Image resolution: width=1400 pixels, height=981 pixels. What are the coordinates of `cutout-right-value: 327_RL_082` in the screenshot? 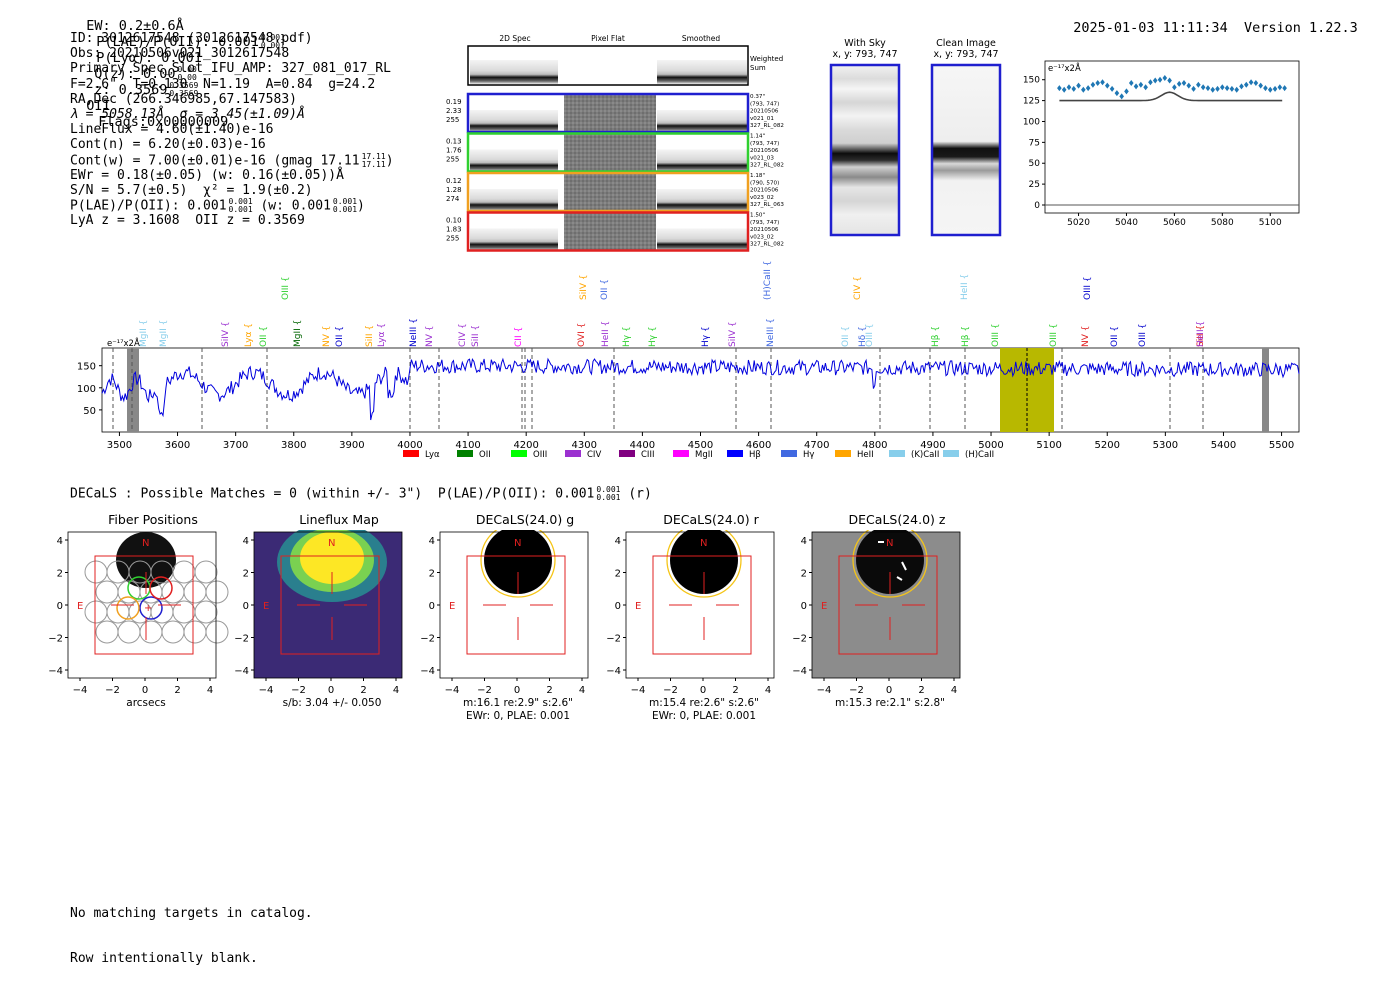 It's located at (767, 166).